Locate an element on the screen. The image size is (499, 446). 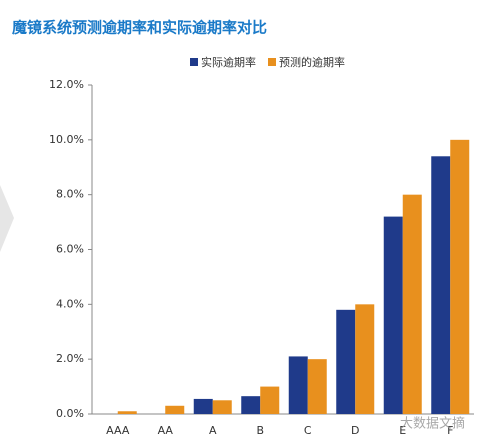
y-tick-label: 2.0% is located at coordinates (70, 358).